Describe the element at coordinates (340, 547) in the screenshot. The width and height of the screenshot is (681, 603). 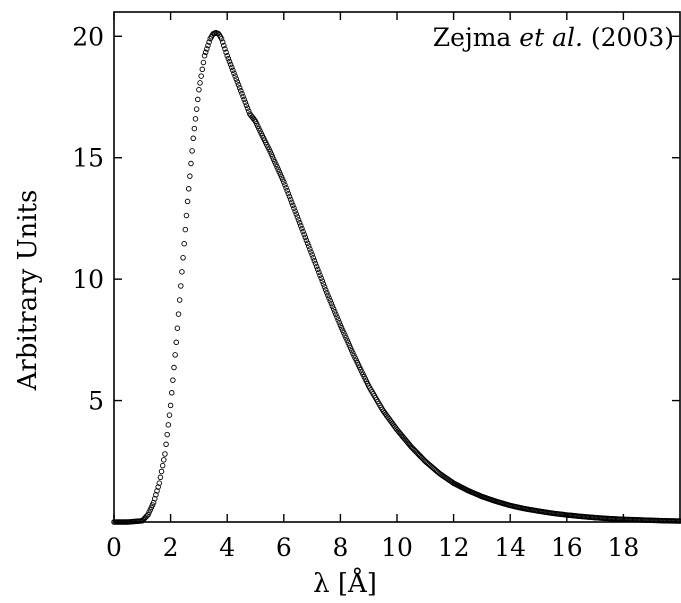
I see `x-tick-label: 8` at that location.